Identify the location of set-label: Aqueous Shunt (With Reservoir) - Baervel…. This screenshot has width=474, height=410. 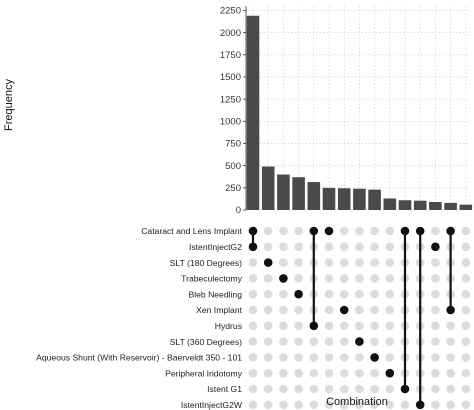
(139, 358).